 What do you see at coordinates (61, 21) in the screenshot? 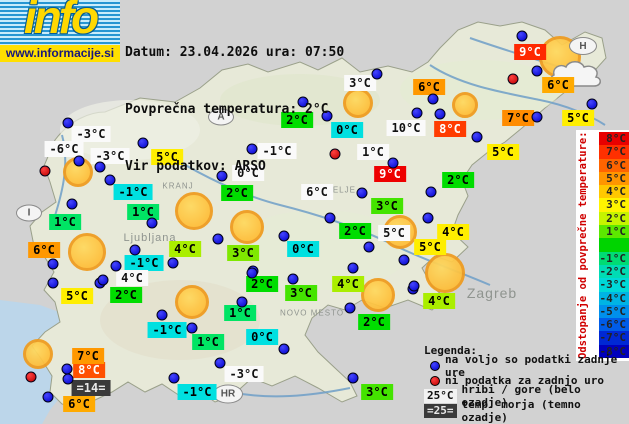
I see `info-logo-text: info` at bounding box center [61, 21].